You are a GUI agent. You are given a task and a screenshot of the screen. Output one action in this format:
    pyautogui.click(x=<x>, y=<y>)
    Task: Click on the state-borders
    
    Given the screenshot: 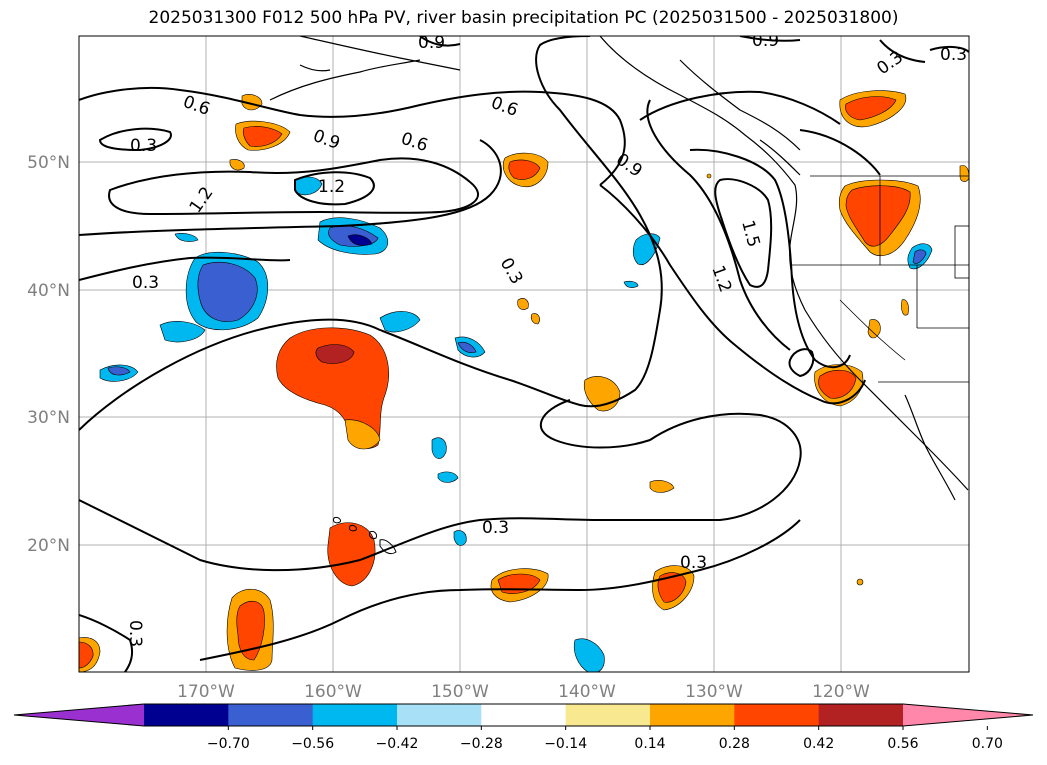 What is the action you would take?
    pyautogui.click(x=879, y=279)
    